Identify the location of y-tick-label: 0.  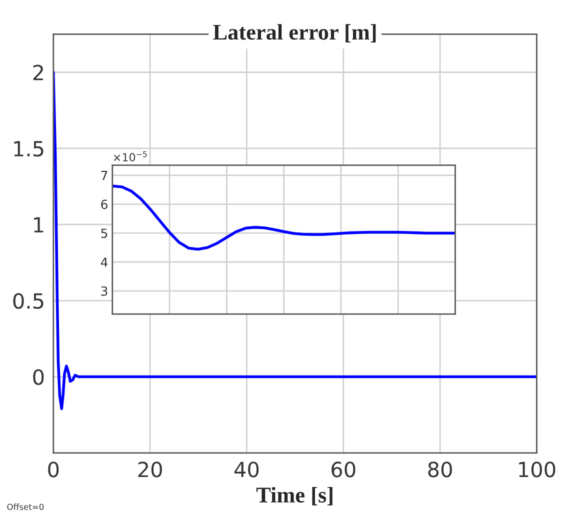
(38, 377).